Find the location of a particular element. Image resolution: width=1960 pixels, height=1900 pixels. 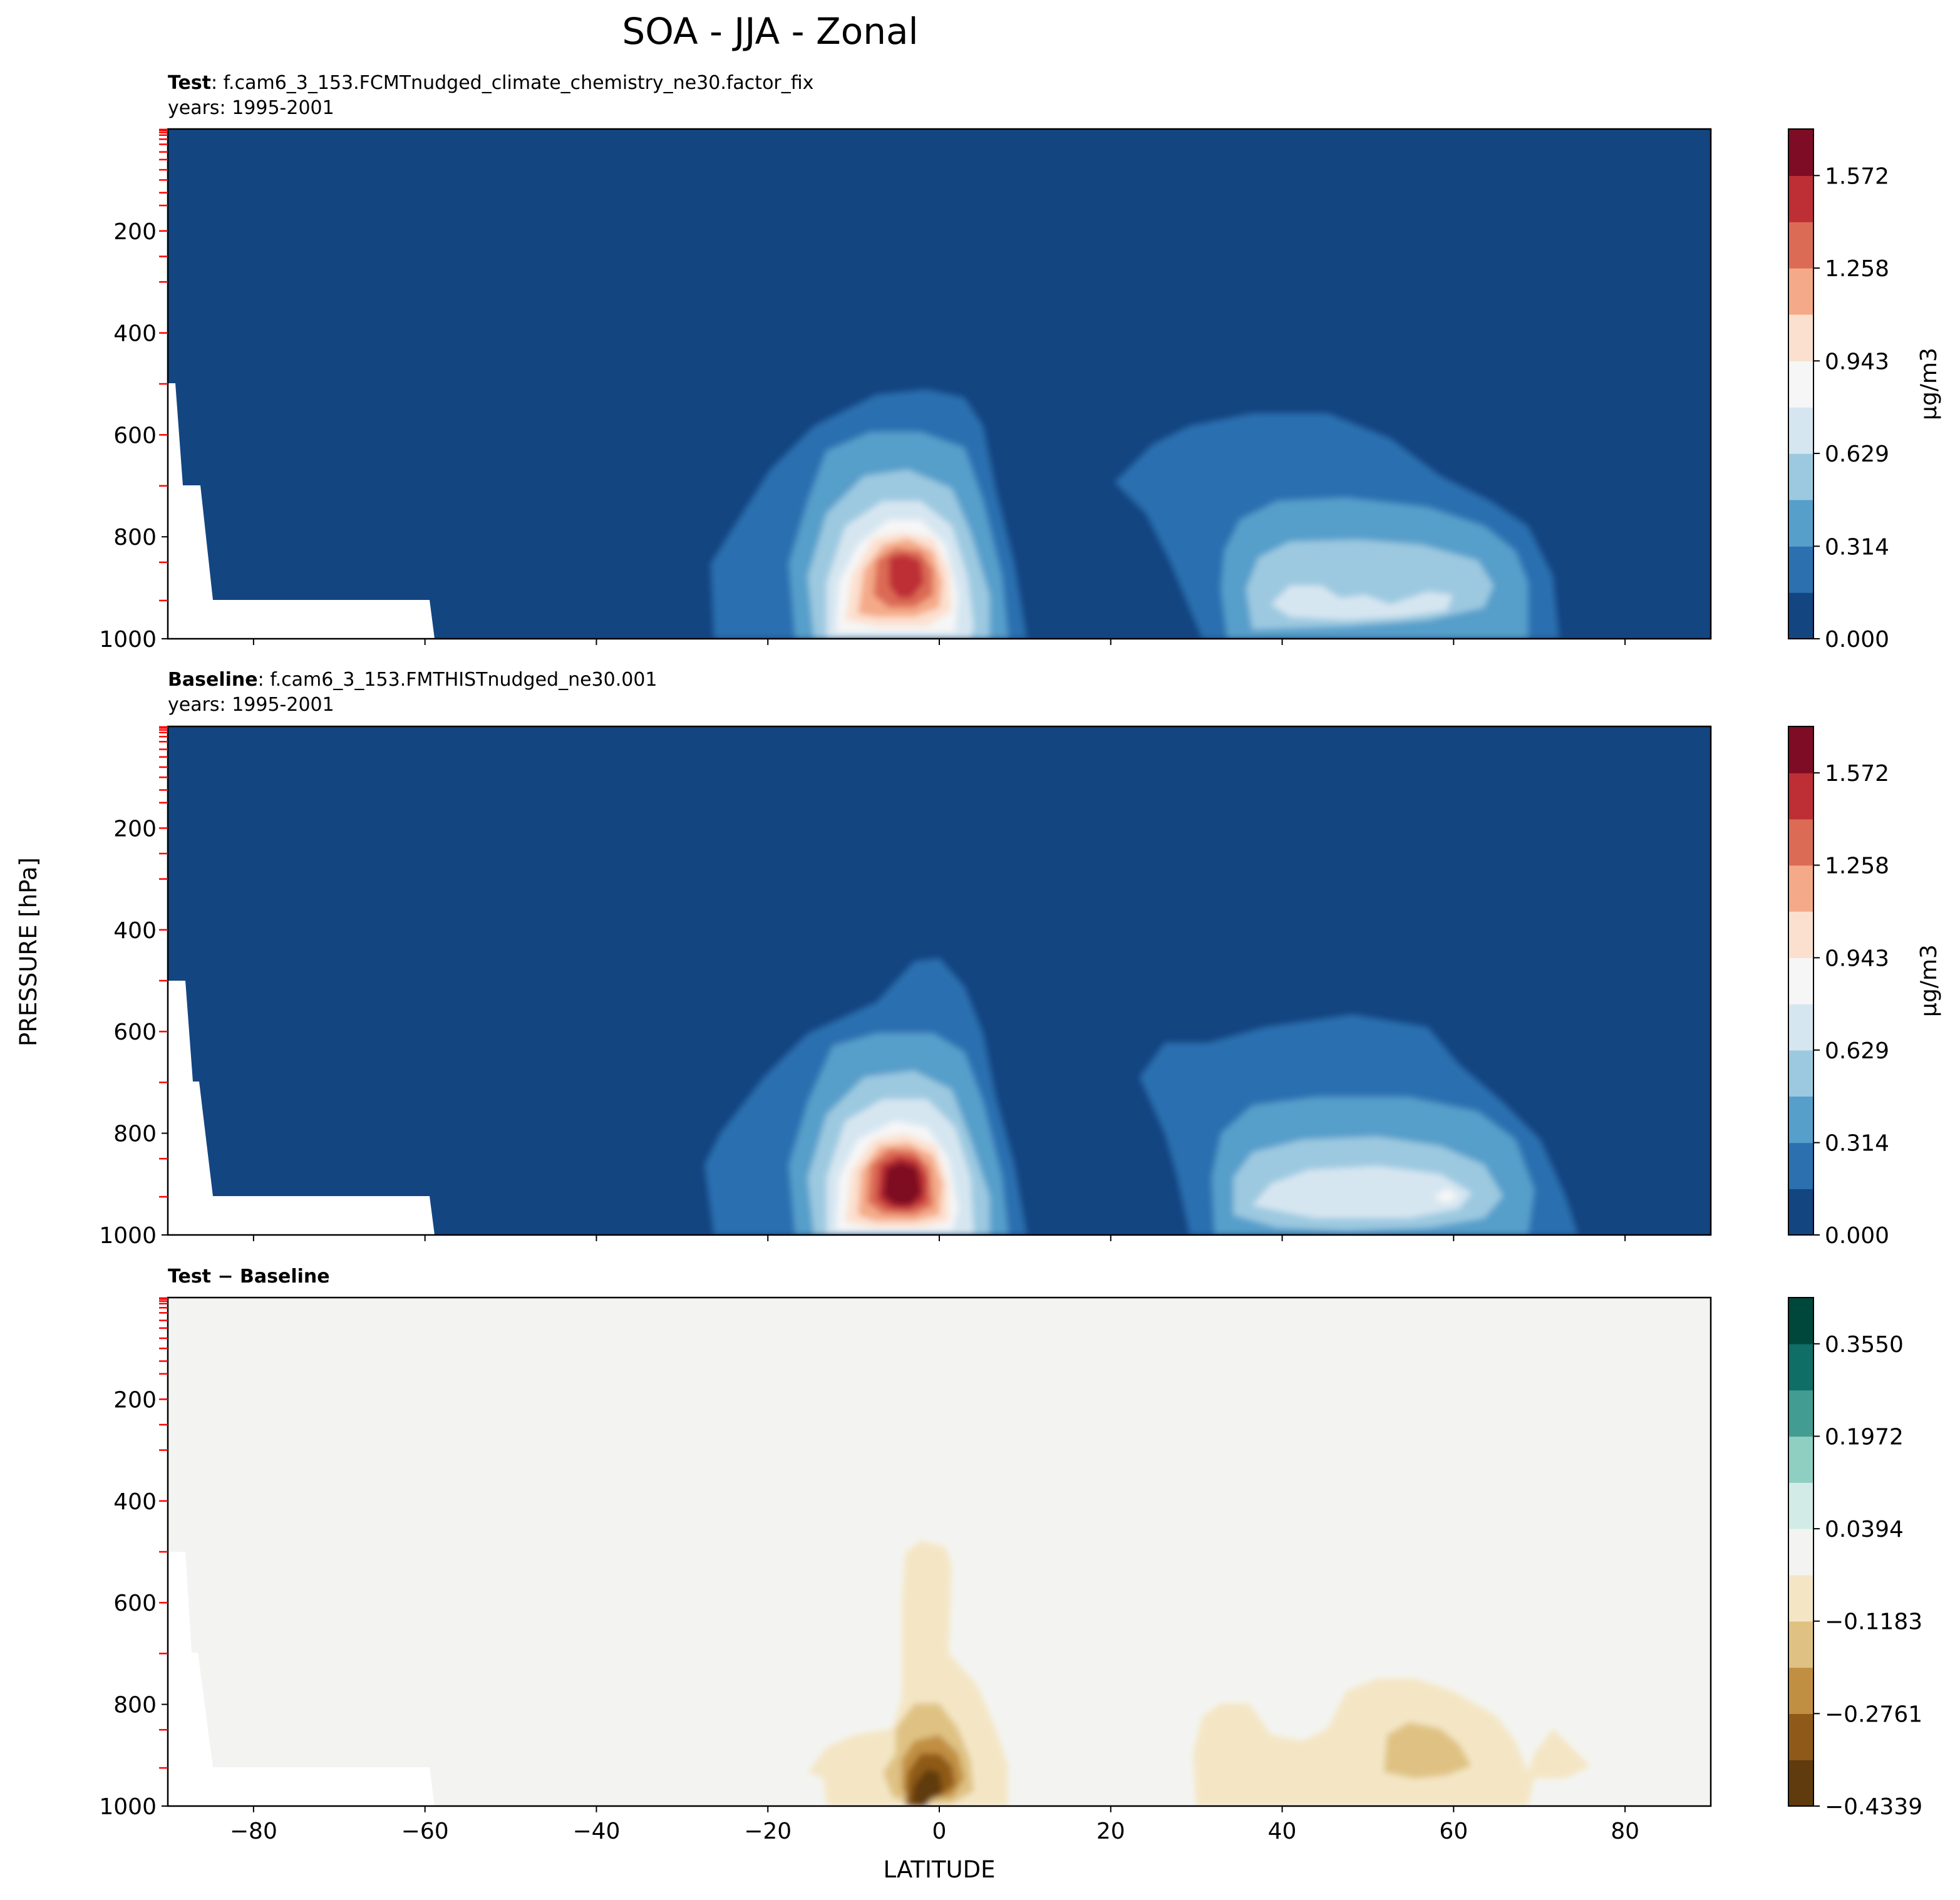

x-tick-label: 0 is located at coordinates (939, 1831).